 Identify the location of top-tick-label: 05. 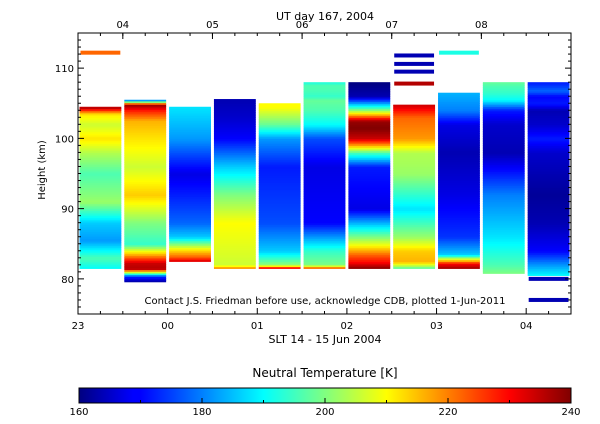
(212, 25).